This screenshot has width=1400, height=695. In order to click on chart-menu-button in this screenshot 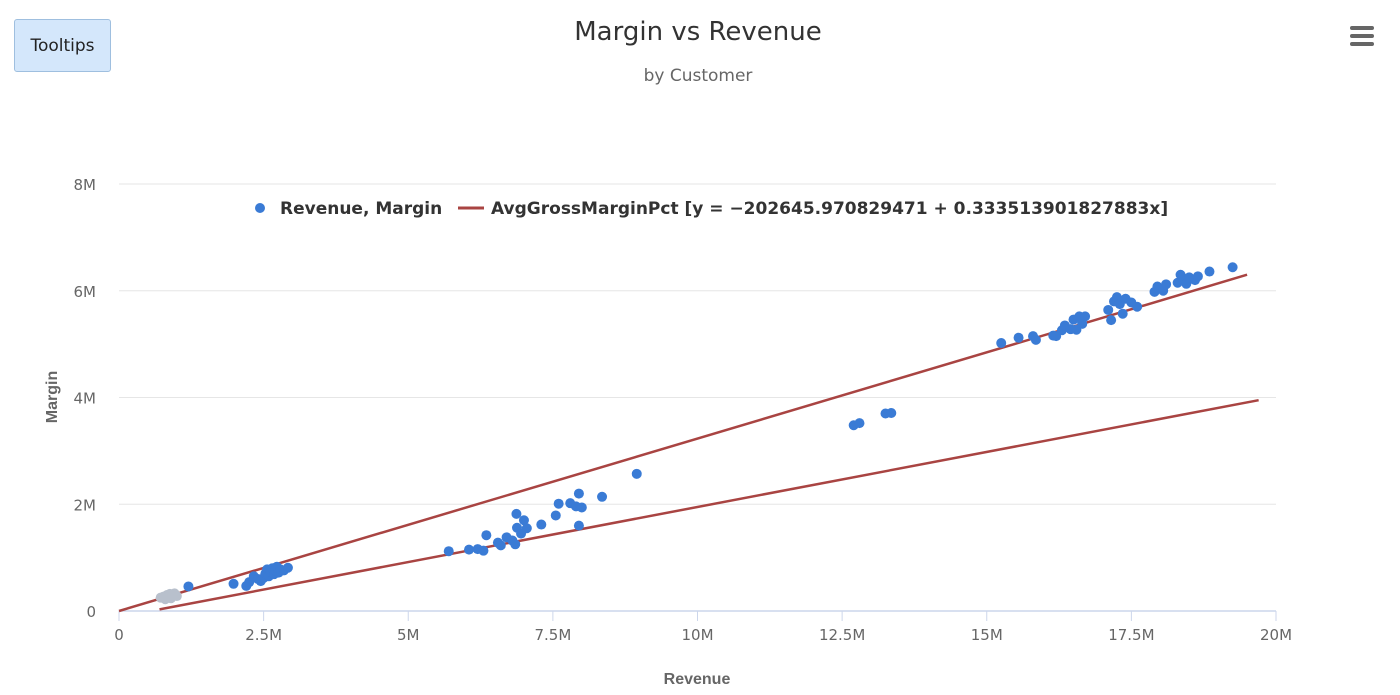, I will do `click(1363, 36)`.